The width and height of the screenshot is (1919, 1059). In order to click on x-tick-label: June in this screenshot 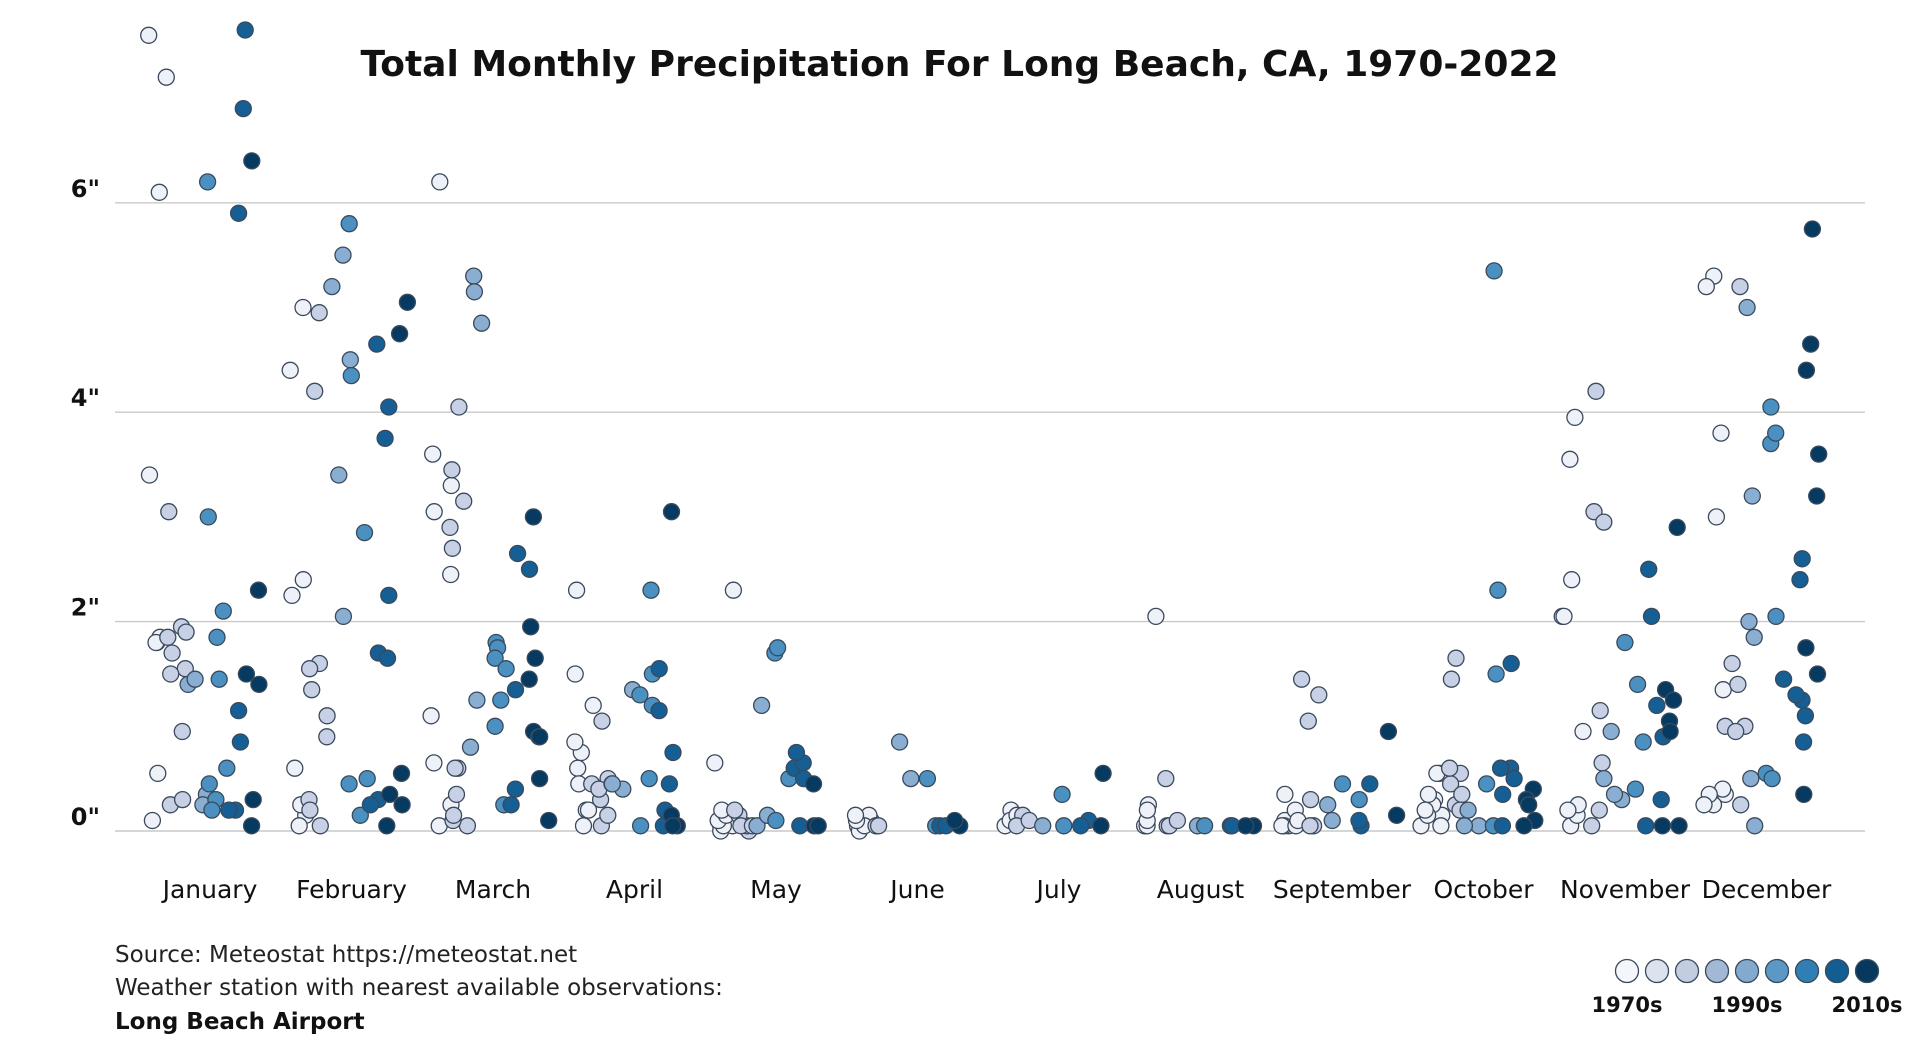, I will do `click(916, 889)`.